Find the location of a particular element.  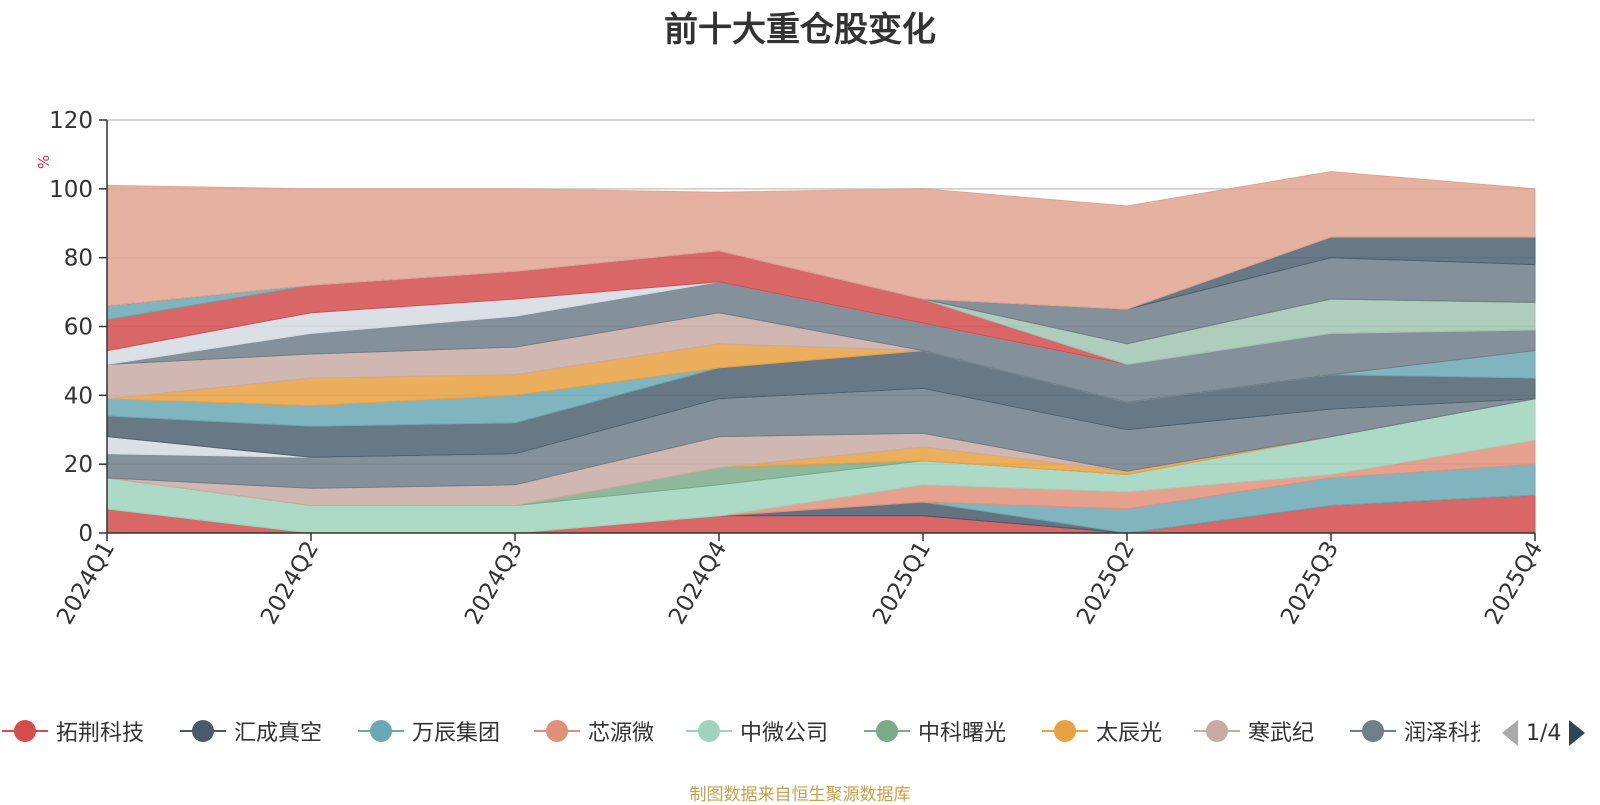

legend-label: 芯源微 is located at coordinates (621, 733).